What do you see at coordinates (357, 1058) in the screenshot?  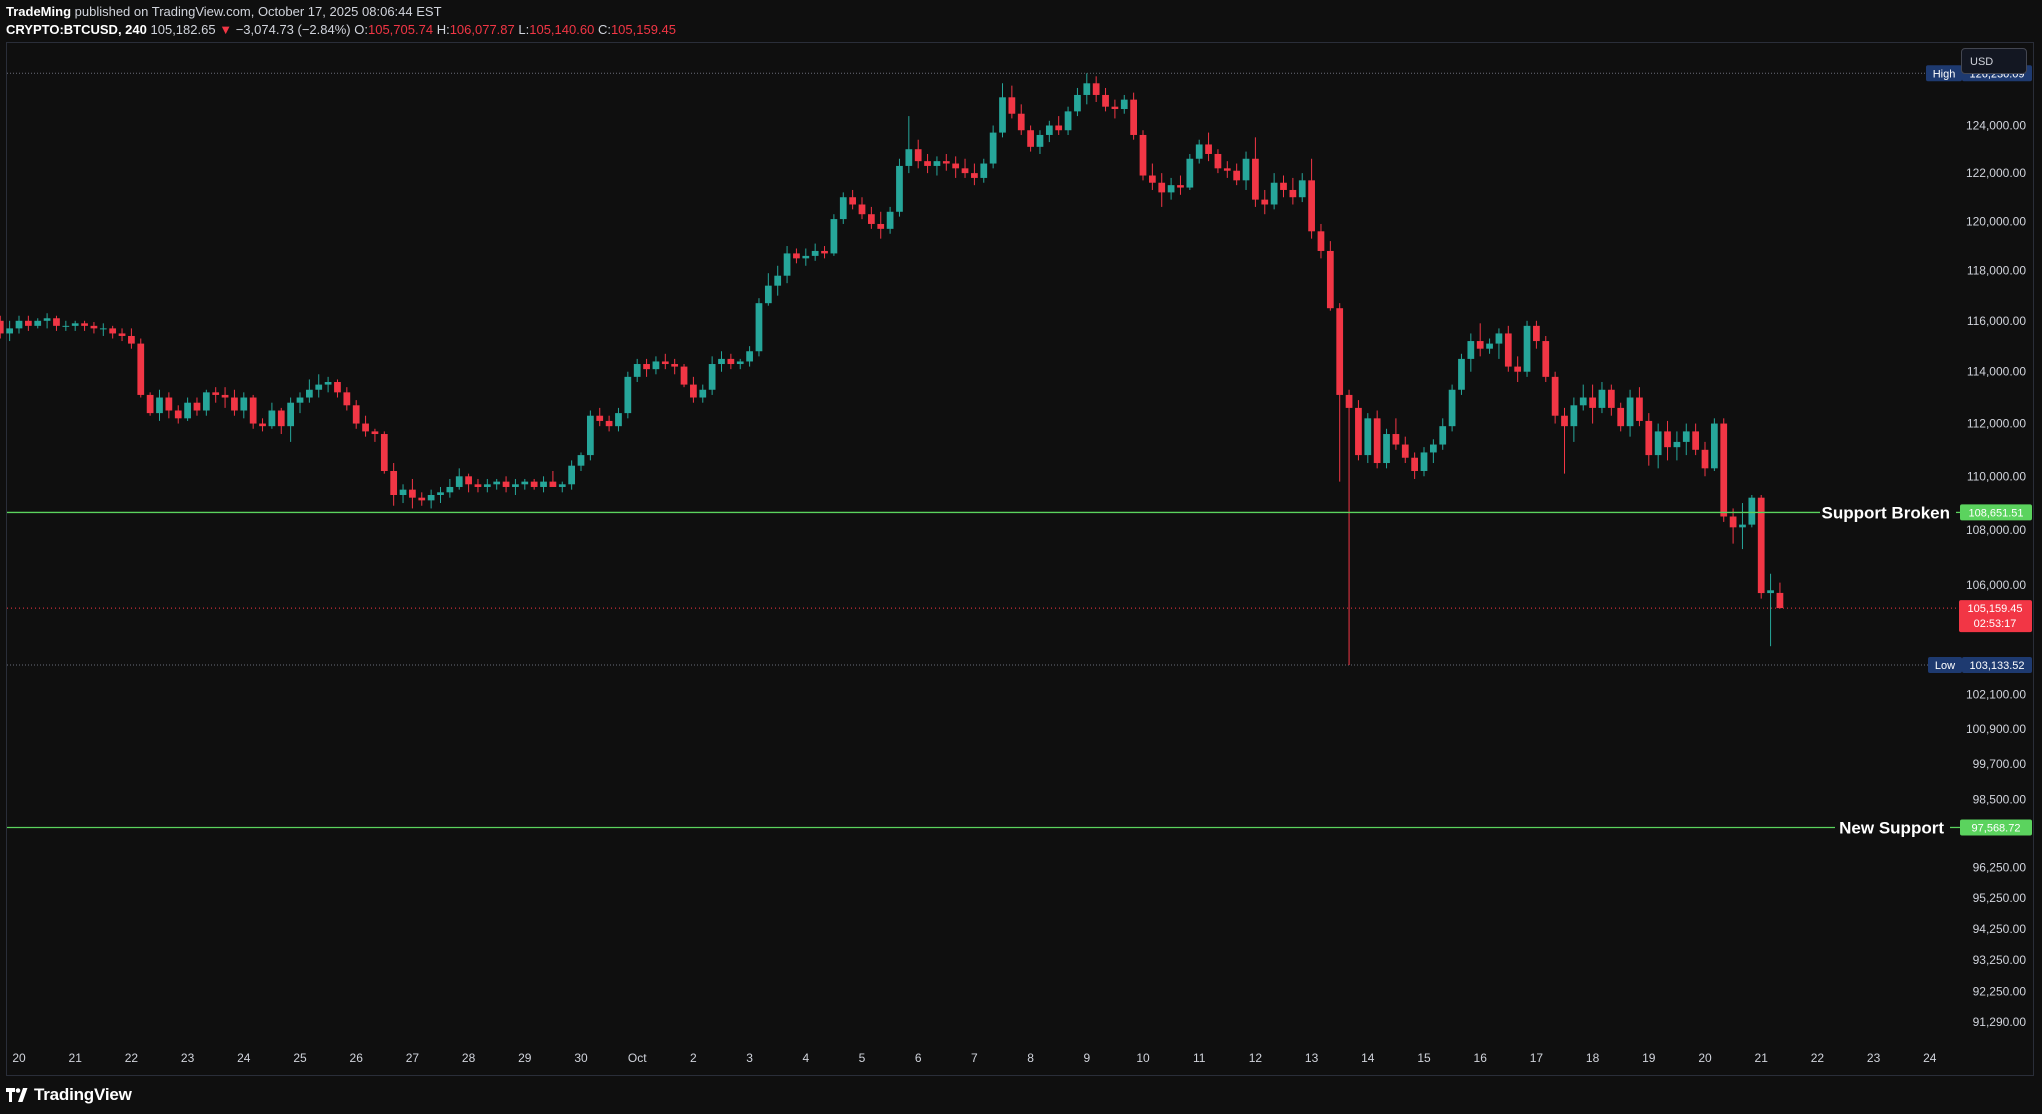 I see `date-tick-label: 26` at bounding box center [357, 1058].